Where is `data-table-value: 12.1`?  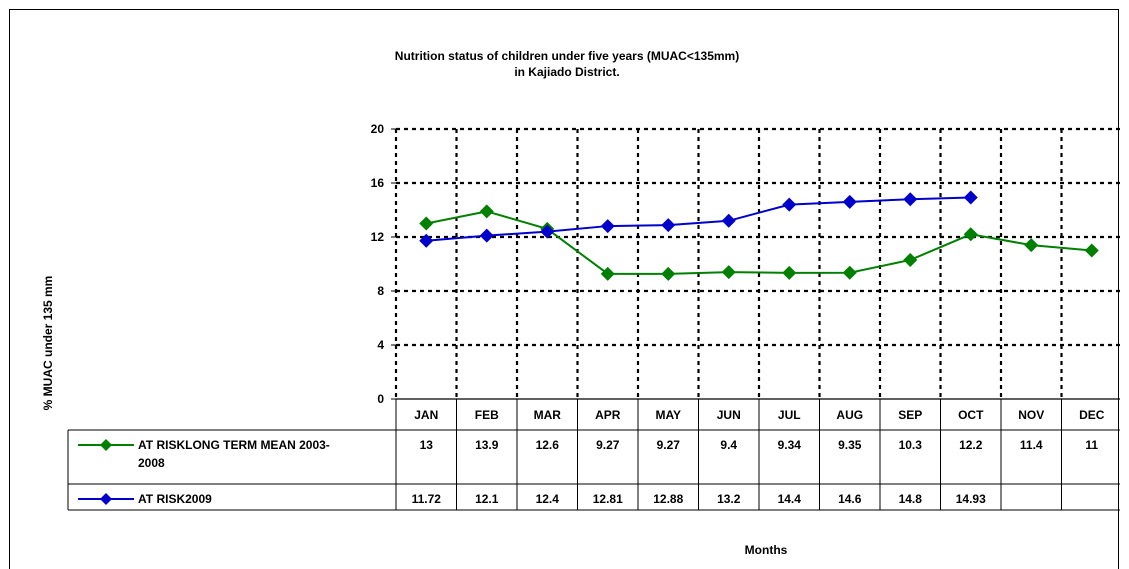 data-table-value: 12.1 is located at coordinates (487, 499).